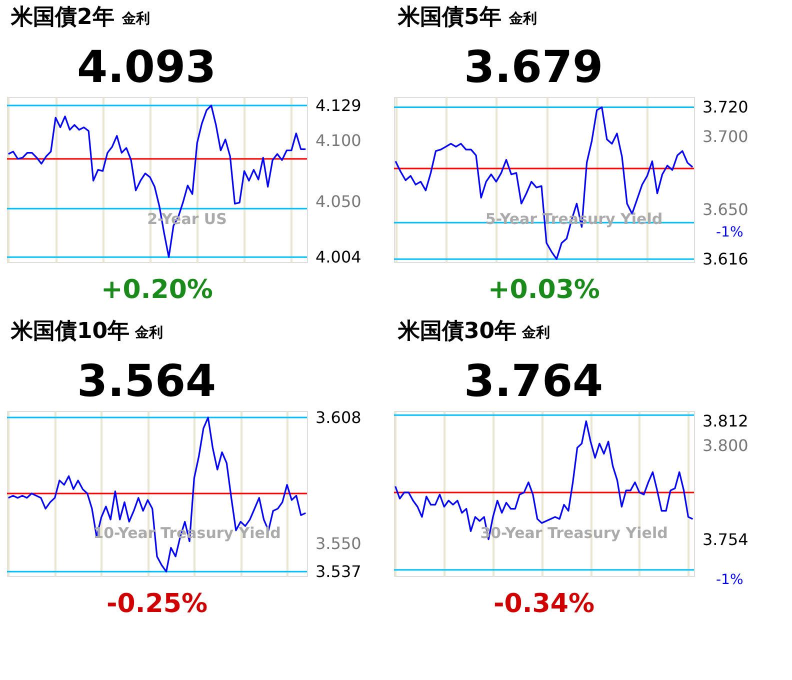 This screenshot has height=680, width=792. Describe the element at coordinates (457, 331) in the screenshot. I see `chart-title: 米国債30年` at that location.